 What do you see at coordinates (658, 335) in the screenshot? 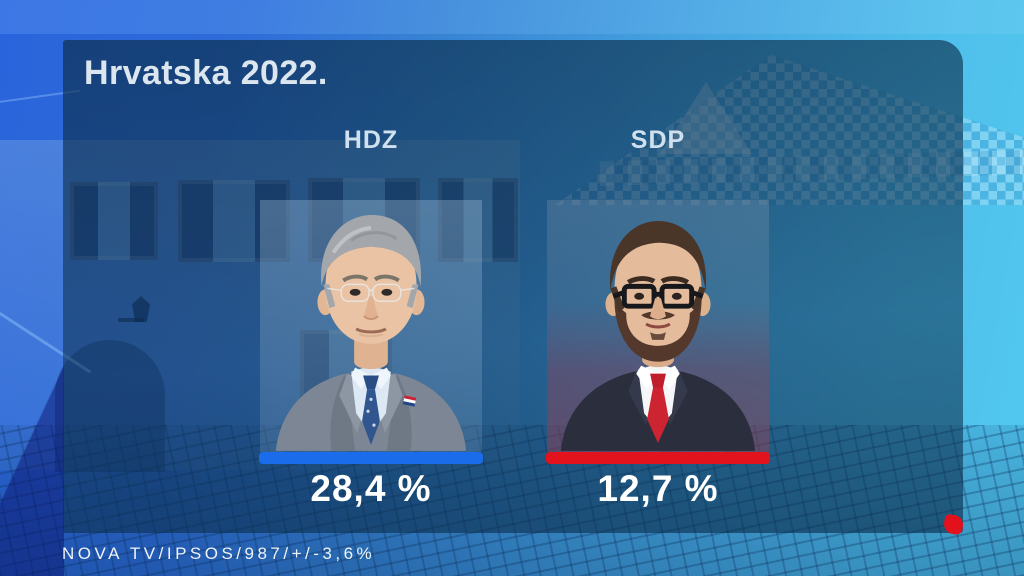
I see `portrait-illustration-sdp` at bounding box center [658, 335].